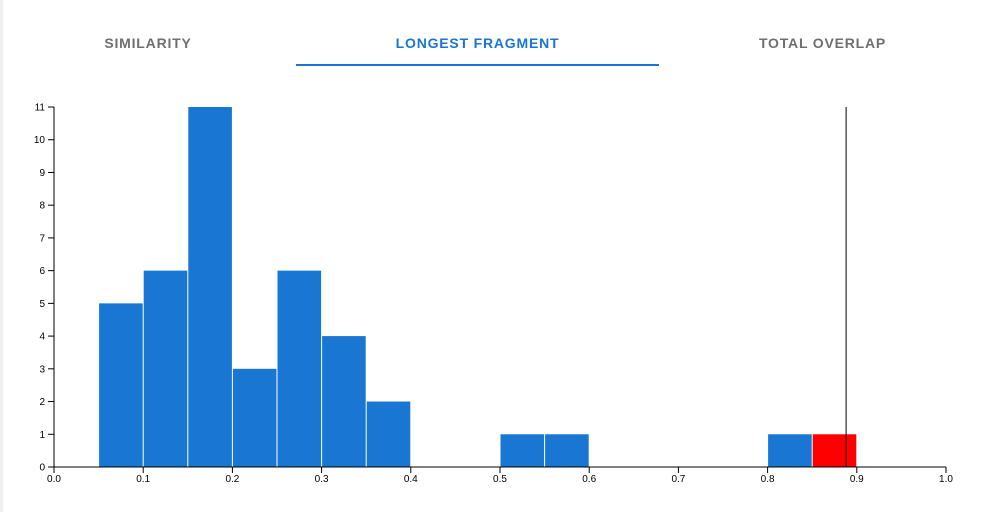 The width and height of the screenshot is (986, 512). Describe the element at coordinates (477, 65) in the screenshot. I see `active-tab-indicator` at that location.